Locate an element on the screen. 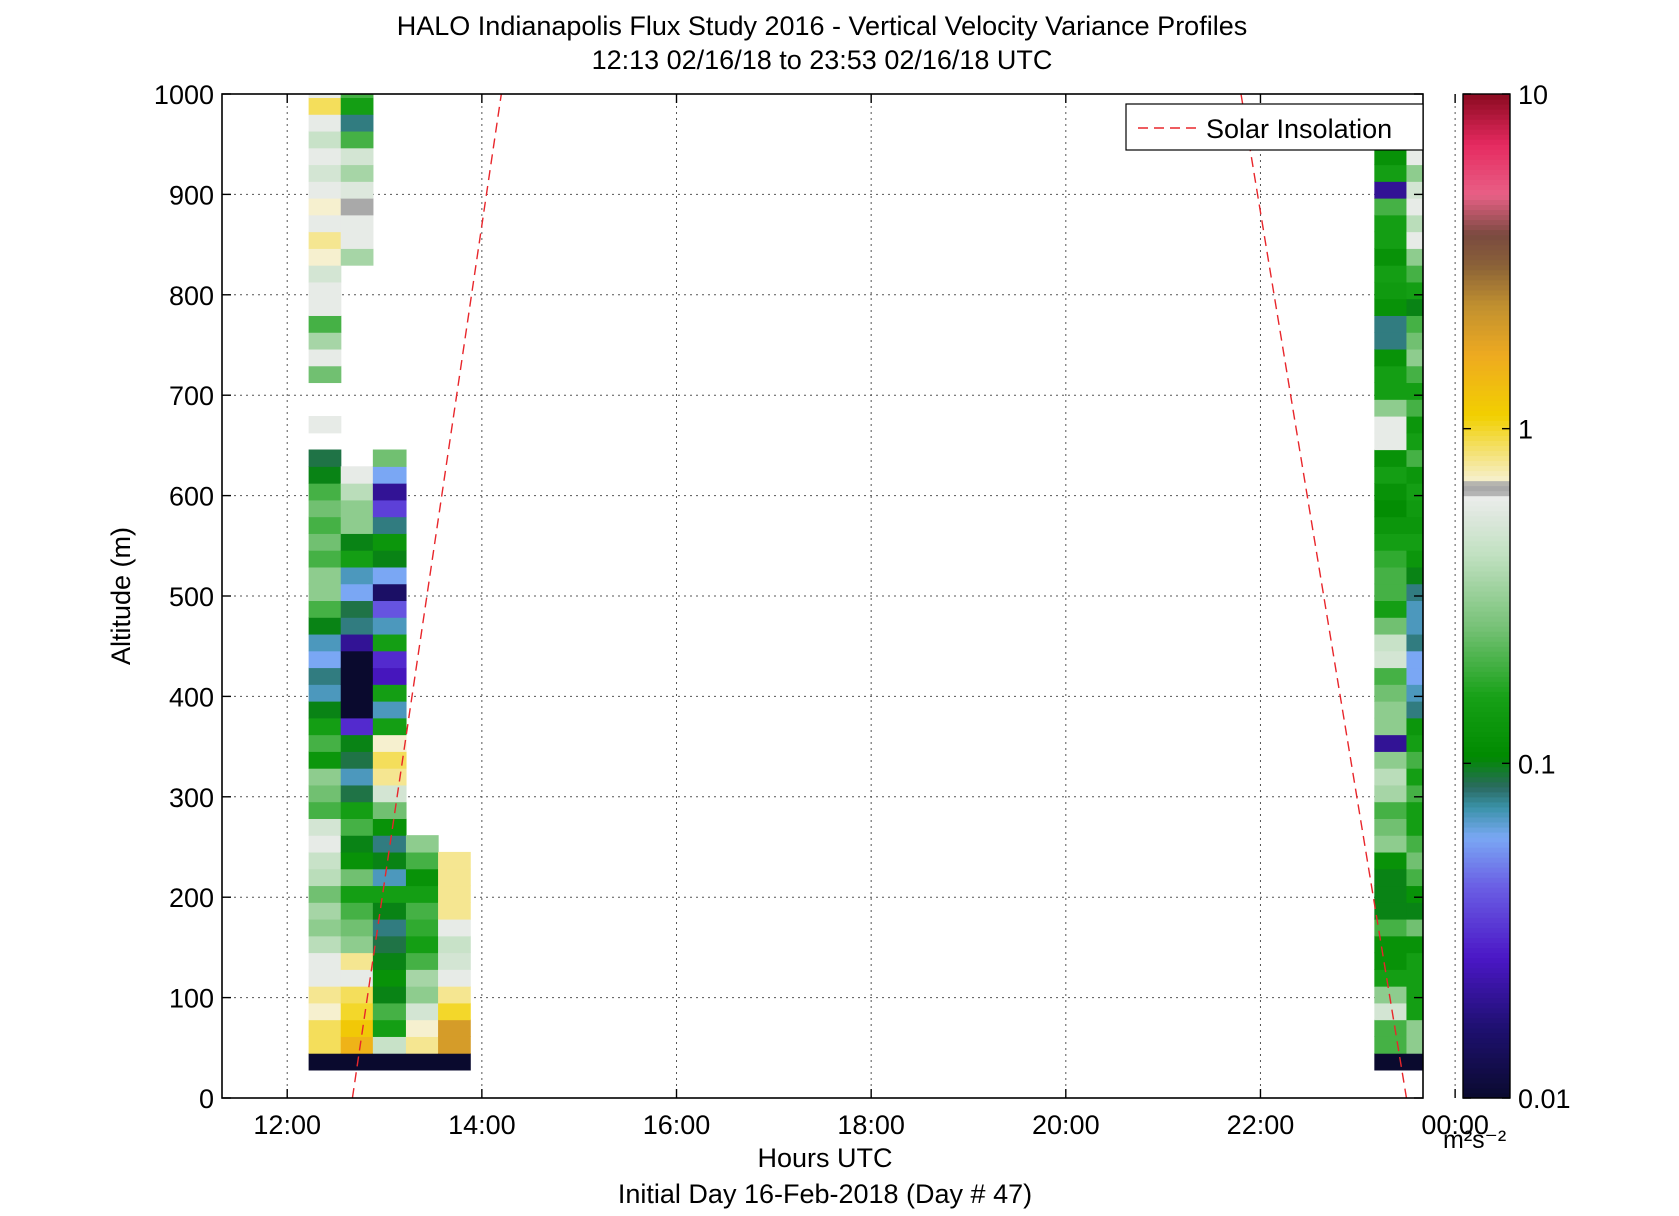 The width and height of the screenshot is (1679, 1216). x-tick-label: 12:00 is located at coordinates (287, 1125).